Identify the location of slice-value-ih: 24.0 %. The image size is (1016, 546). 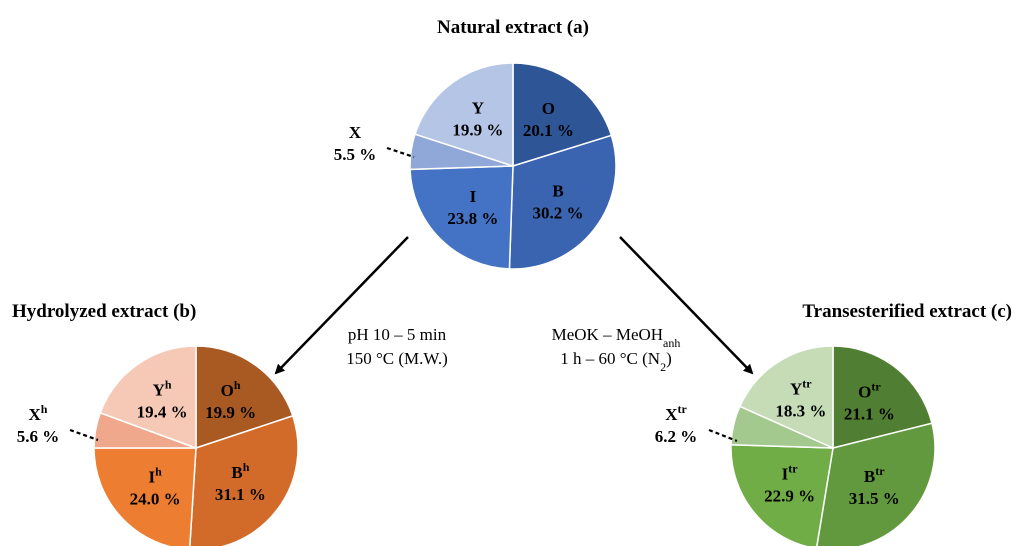
(155, 498).